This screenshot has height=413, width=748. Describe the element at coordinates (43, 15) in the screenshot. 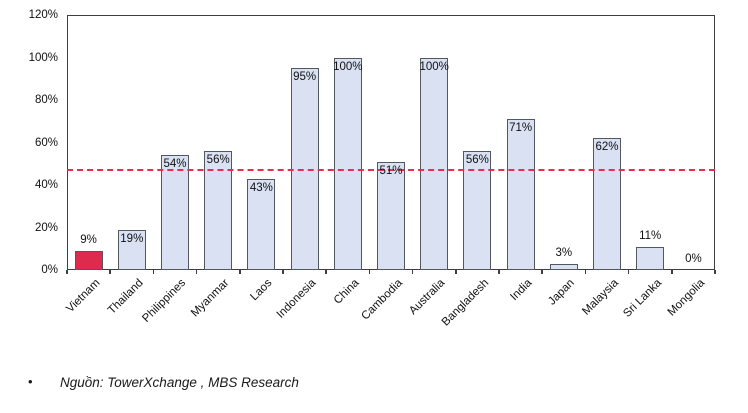

I see `y-axis-label: 120%` at that location.